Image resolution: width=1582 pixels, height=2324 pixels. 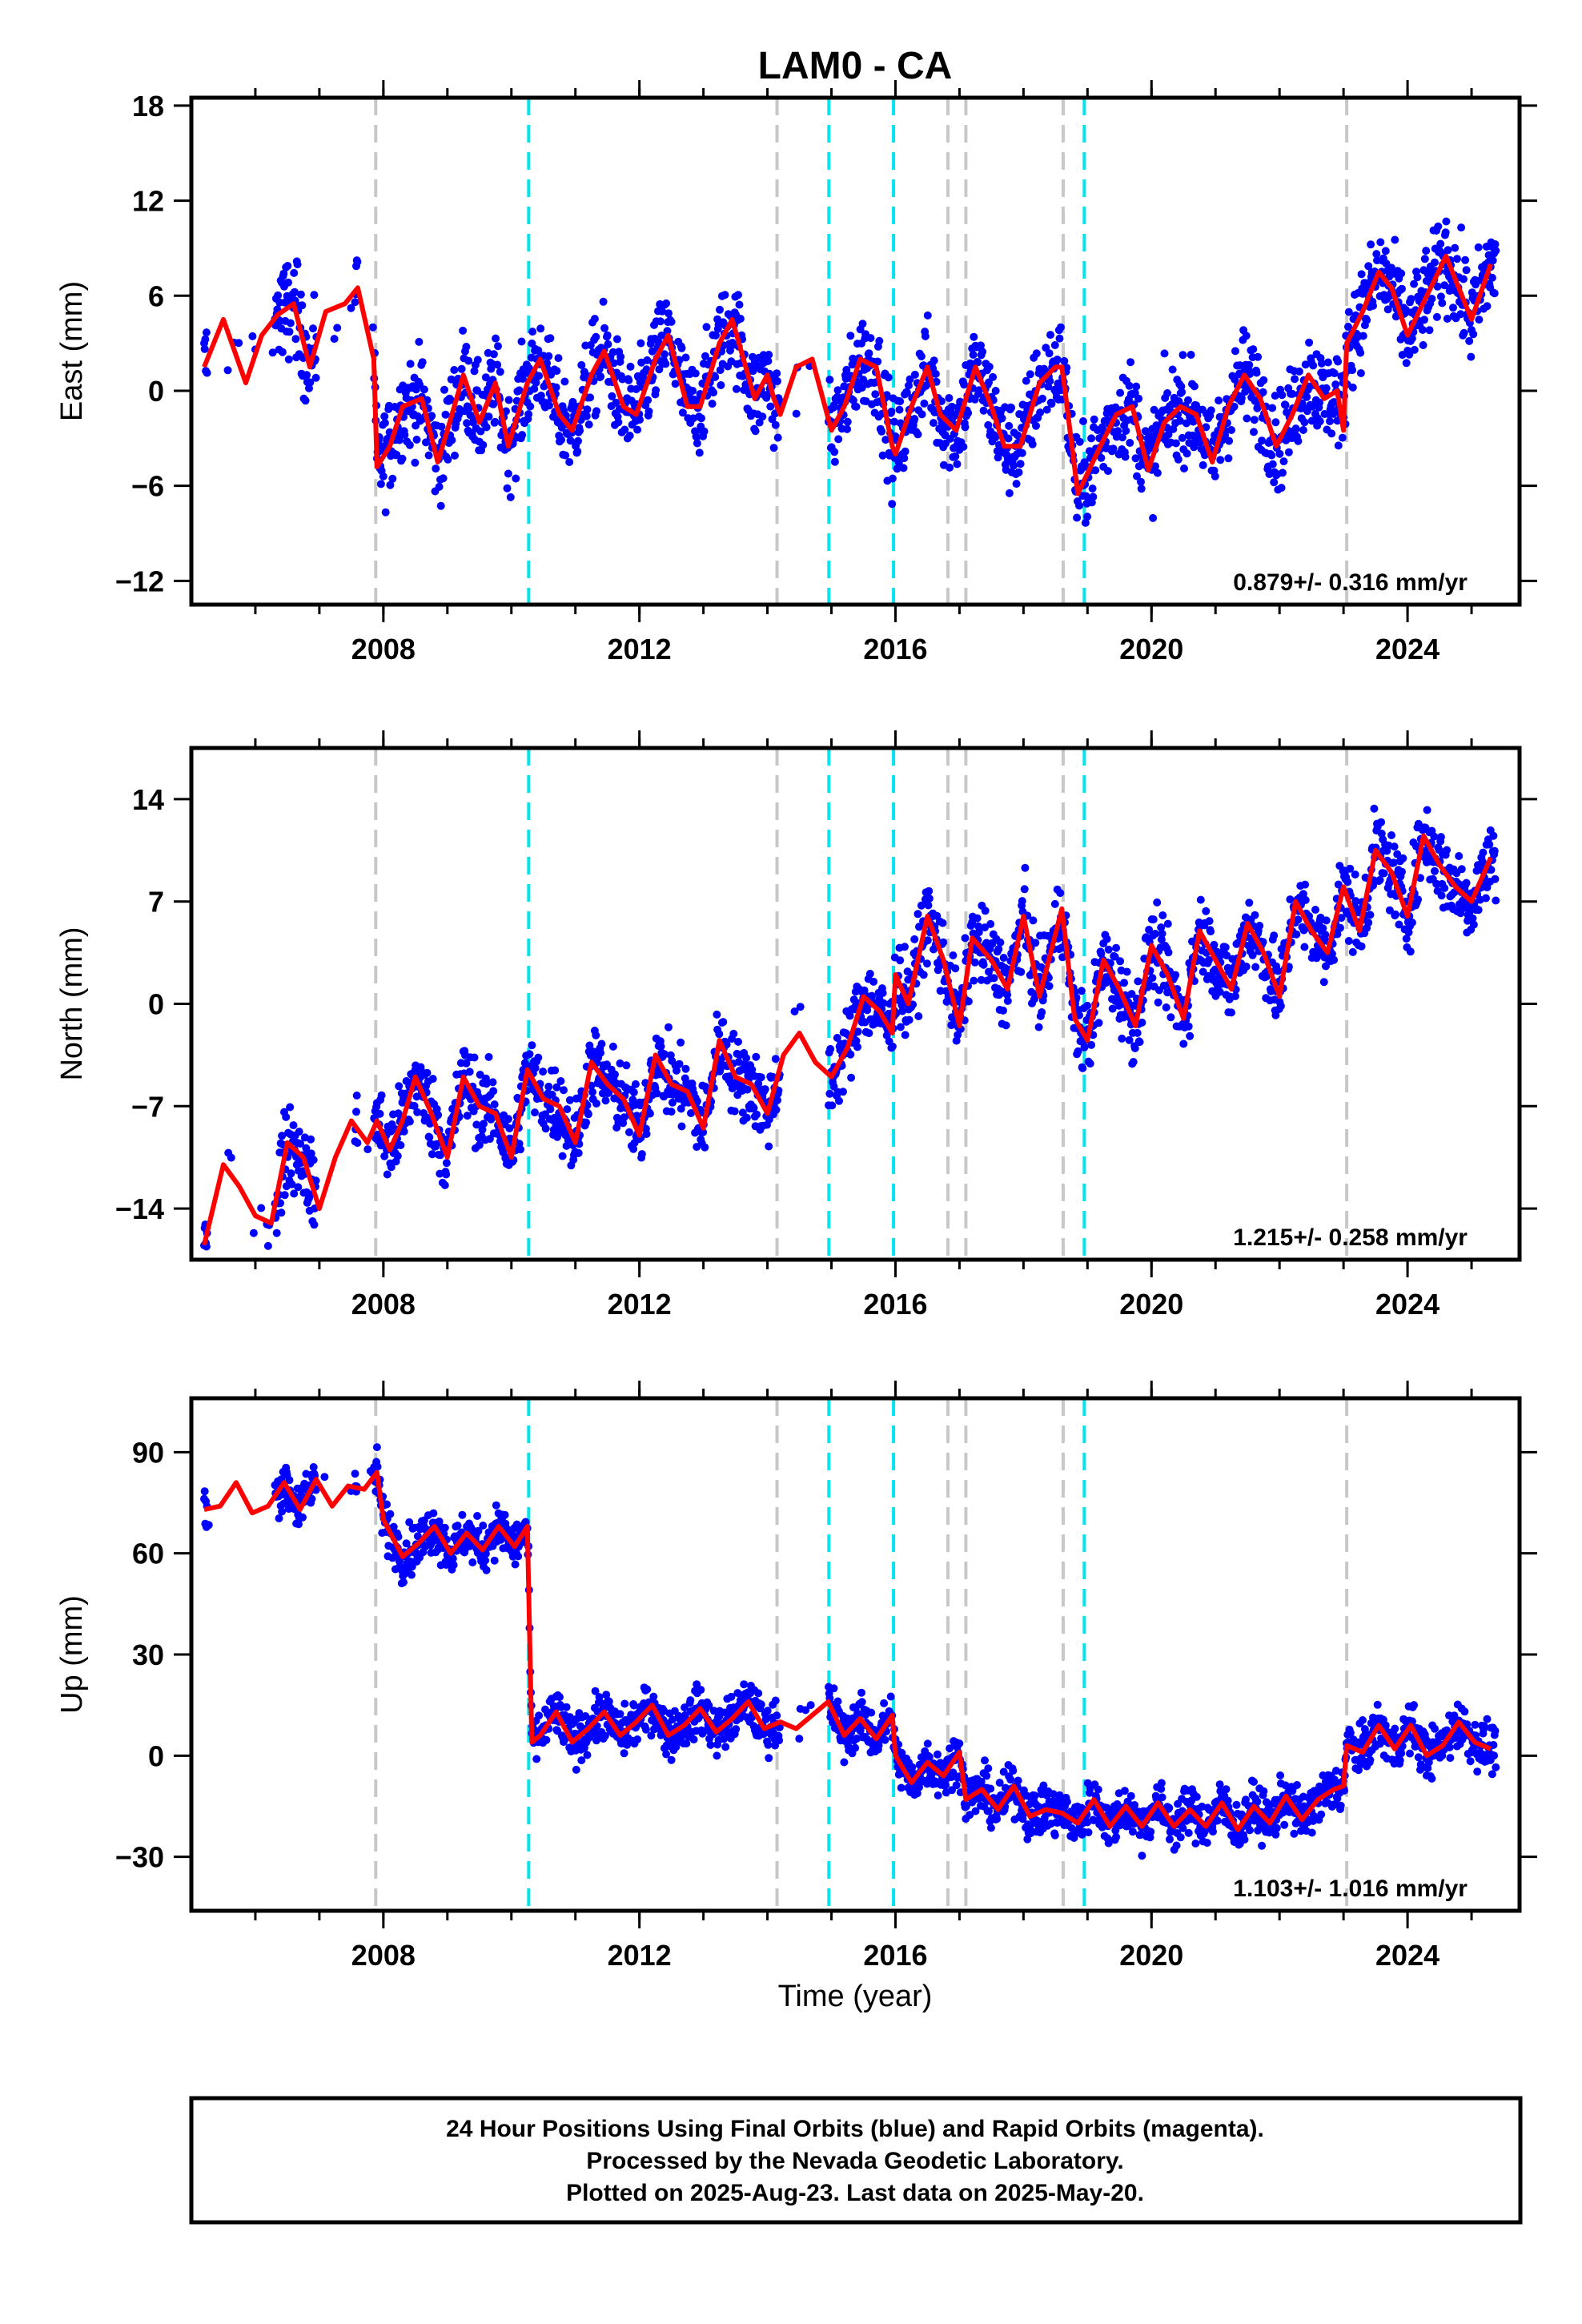 What do you see at coordinates (1151, 649) in the screenshot?
I see `x-tick-label: 2020` at bounding box center [1151, 649].